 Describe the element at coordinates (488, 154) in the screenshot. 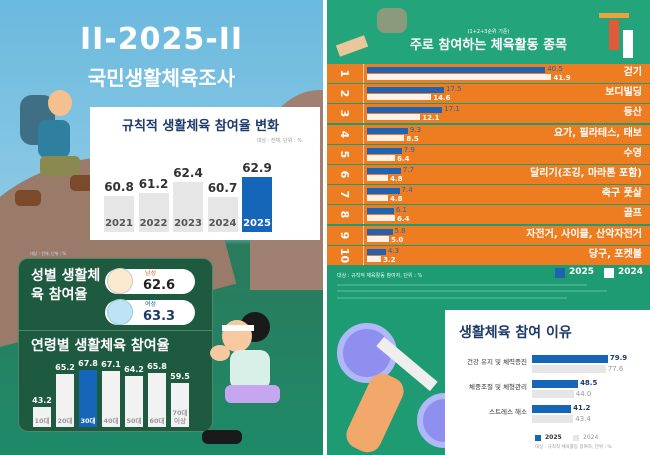

I see `sport-row: 5 수영 7.9 6.4` at that location.